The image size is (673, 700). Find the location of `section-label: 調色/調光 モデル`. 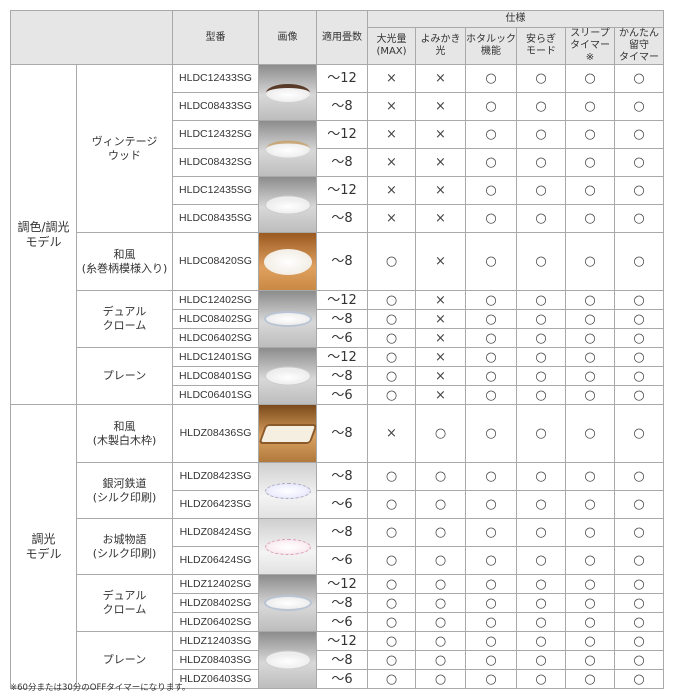

section-label: 調色/調光 モデル is located at coordinates (43, 234).